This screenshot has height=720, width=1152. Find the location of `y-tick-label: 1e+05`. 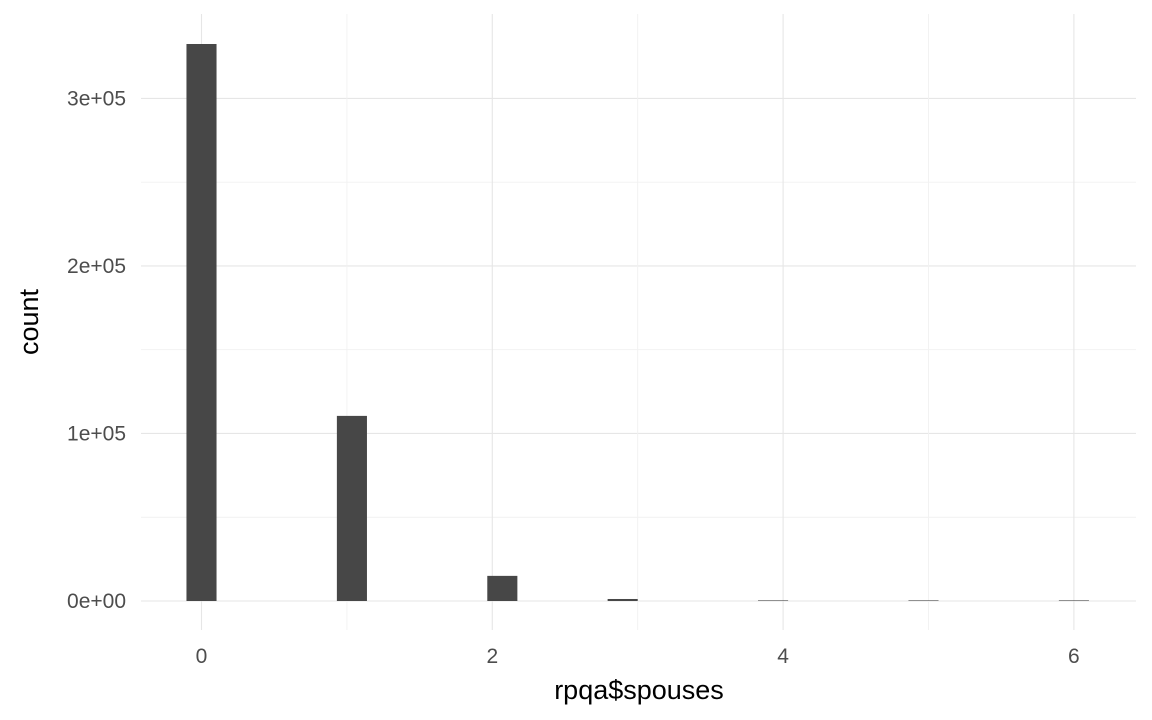

y-tick-label: 1e+05 is located at coordinates (96, 433).